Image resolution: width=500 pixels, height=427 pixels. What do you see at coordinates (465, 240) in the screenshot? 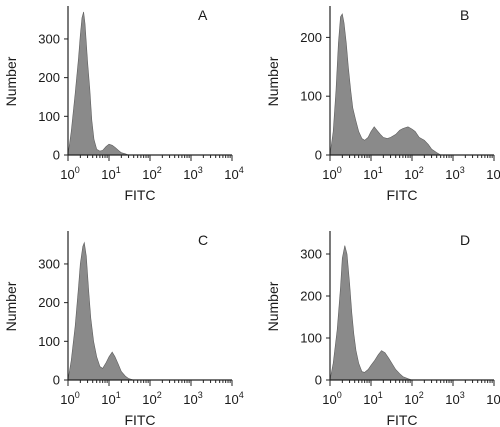
I see `panel-label: D` at bounding box center [465, 240].